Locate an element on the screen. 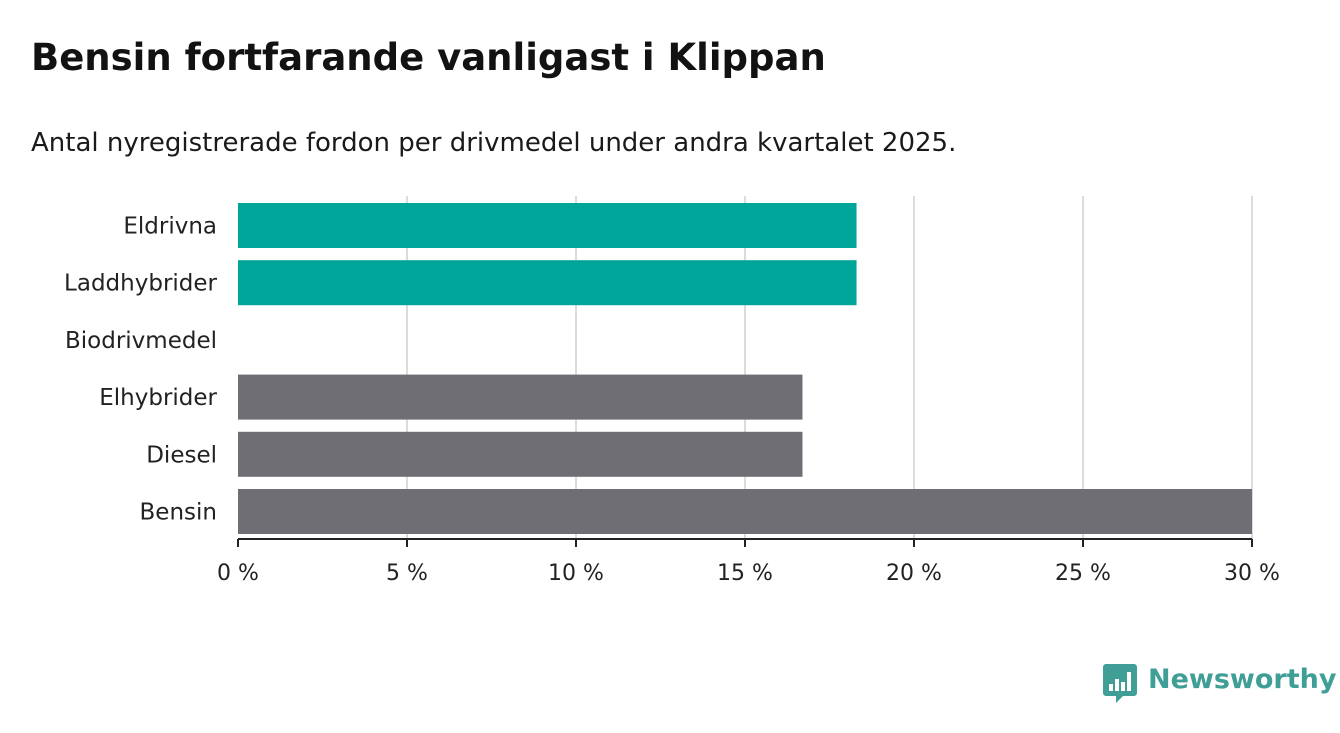 The width and height of the screenshot is (1340, 733). x-tick-label: 20 % is located at coordinates (914, 573).